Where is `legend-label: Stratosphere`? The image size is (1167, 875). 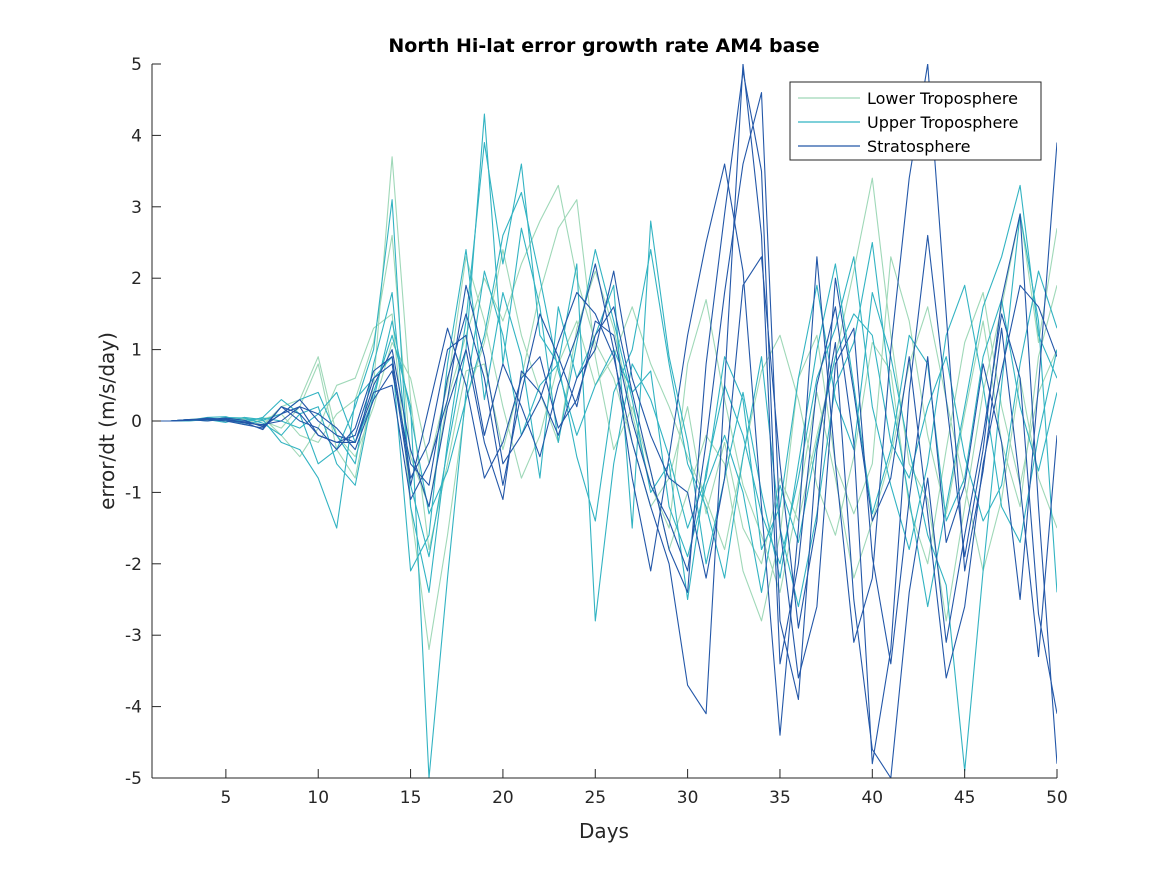 legend-label: Stratosphere is located at coordinates (918, 146).